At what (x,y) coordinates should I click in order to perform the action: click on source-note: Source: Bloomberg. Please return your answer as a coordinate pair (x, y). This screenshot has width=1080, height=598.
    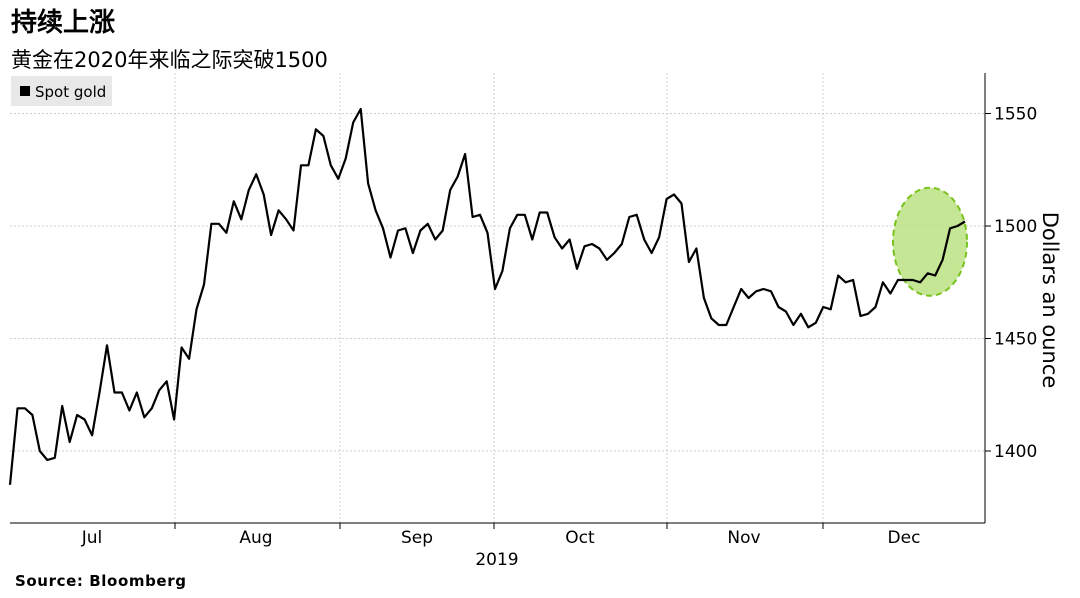
    Looking at the image, I should click on (101, 581).